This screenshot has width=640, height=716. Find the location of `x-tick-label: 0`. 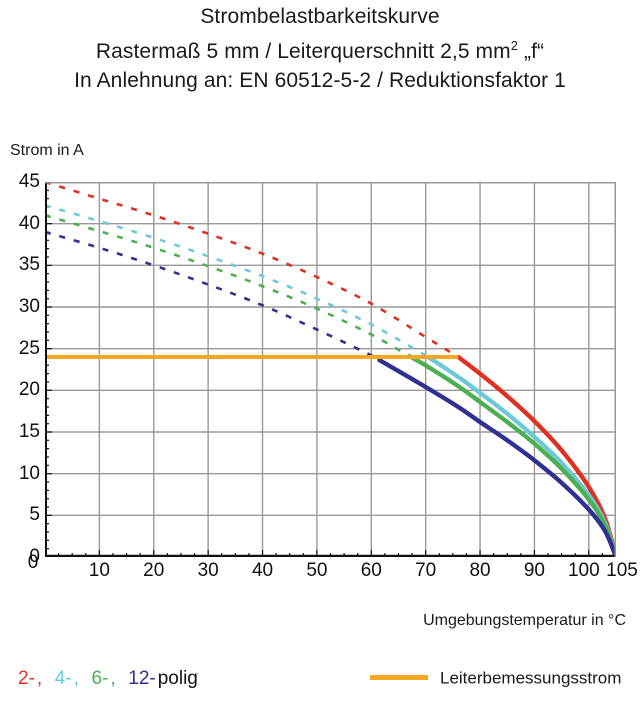

x-tick-label: 0 is located at coordinates (33, 562).